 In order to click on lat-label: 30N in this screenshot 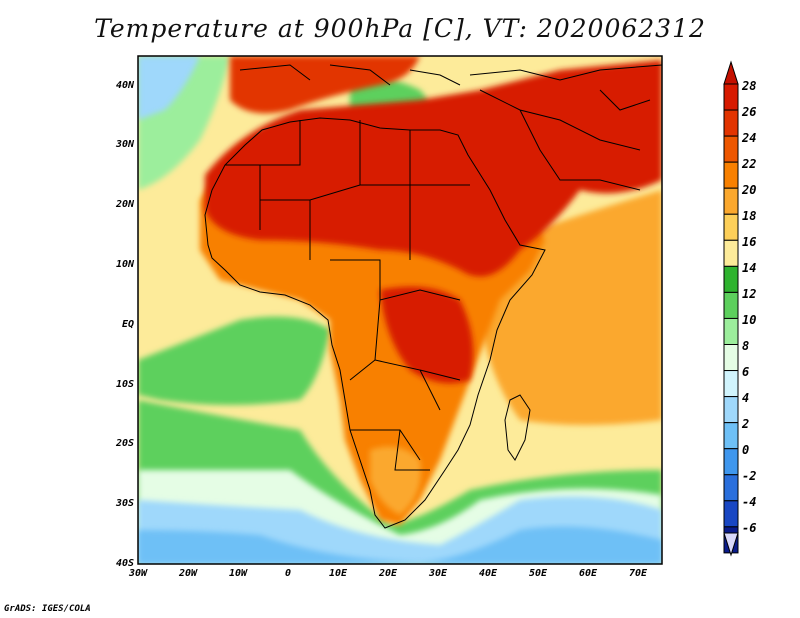, I will do `click(125, 144)`.